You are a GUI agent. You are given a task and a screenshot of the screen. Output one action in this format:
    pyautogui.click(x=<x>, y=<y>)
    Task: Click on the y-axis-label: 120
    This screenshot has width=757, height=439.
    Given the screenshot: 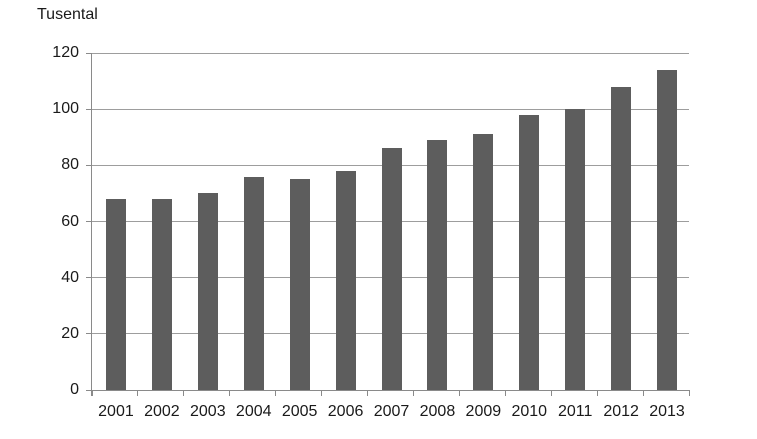 What is the action you would take?
    pyautogui.click(x=65, y=52)
    